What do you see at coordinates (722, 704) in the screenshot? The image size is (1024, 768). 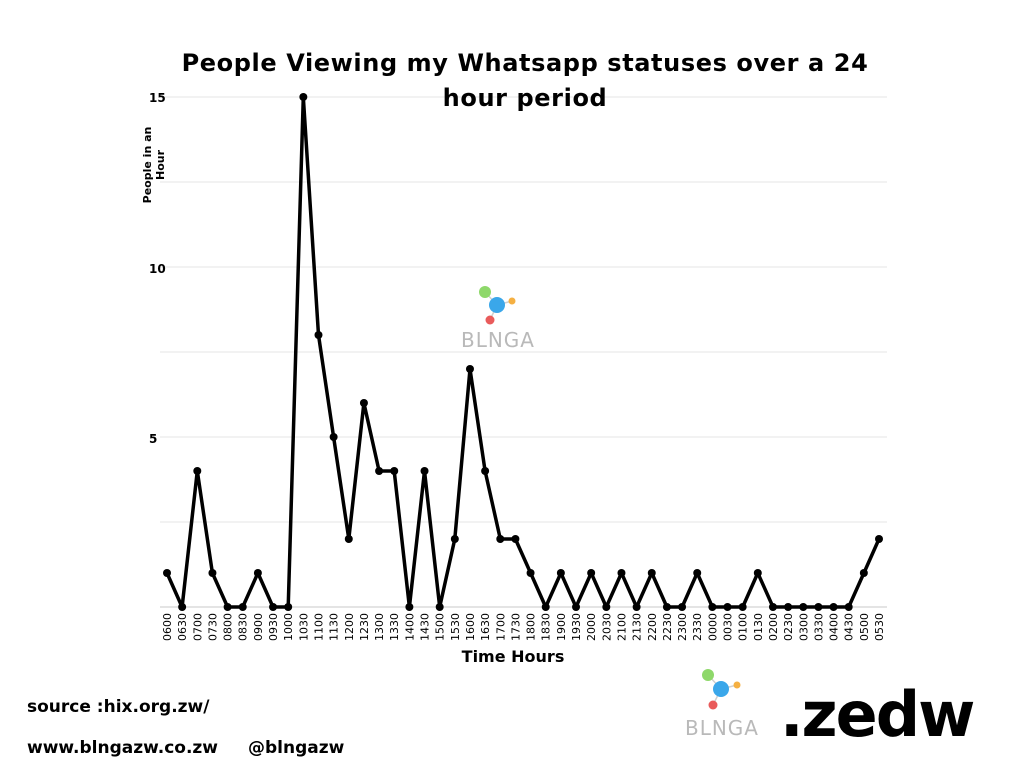 I see `brand-logo: BLNGA` at bounding box center [722, 704].